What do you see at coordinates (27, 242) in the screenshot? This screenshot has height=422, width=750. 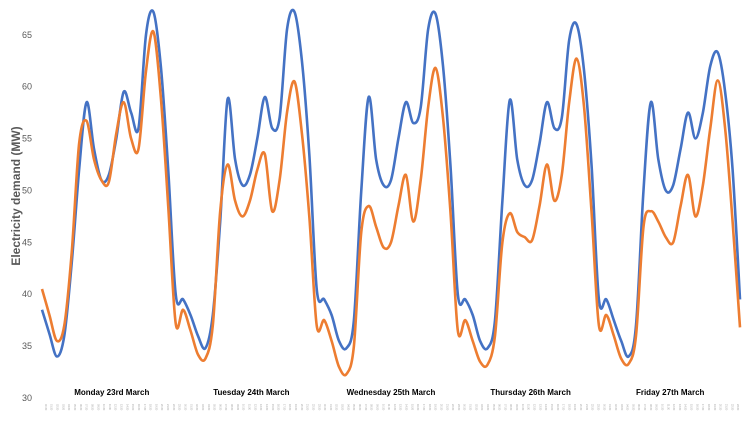 I see `y-tick-label: 45` at bounding box center [27, 242].